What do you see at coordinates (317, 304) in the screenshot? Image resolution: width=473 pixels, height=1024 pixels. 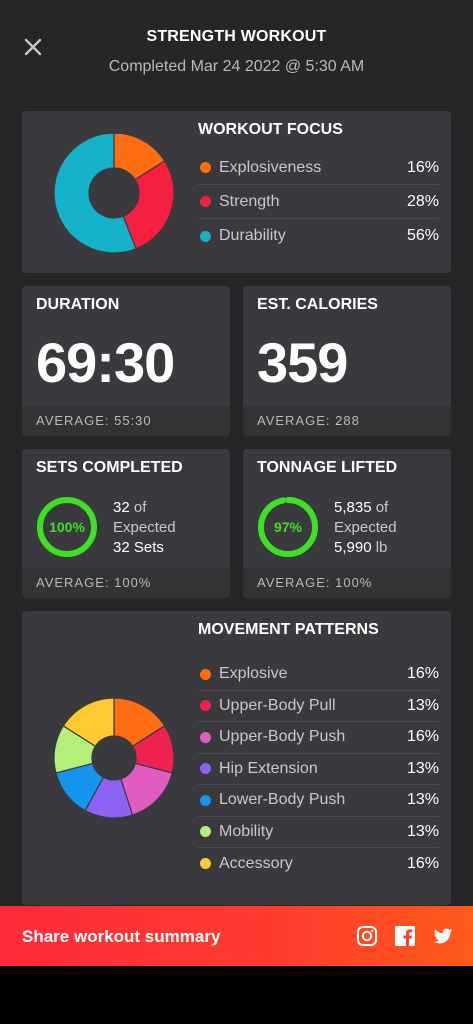 I see `calories-title: EST. CALORIES` at bounding box center [317, 304].